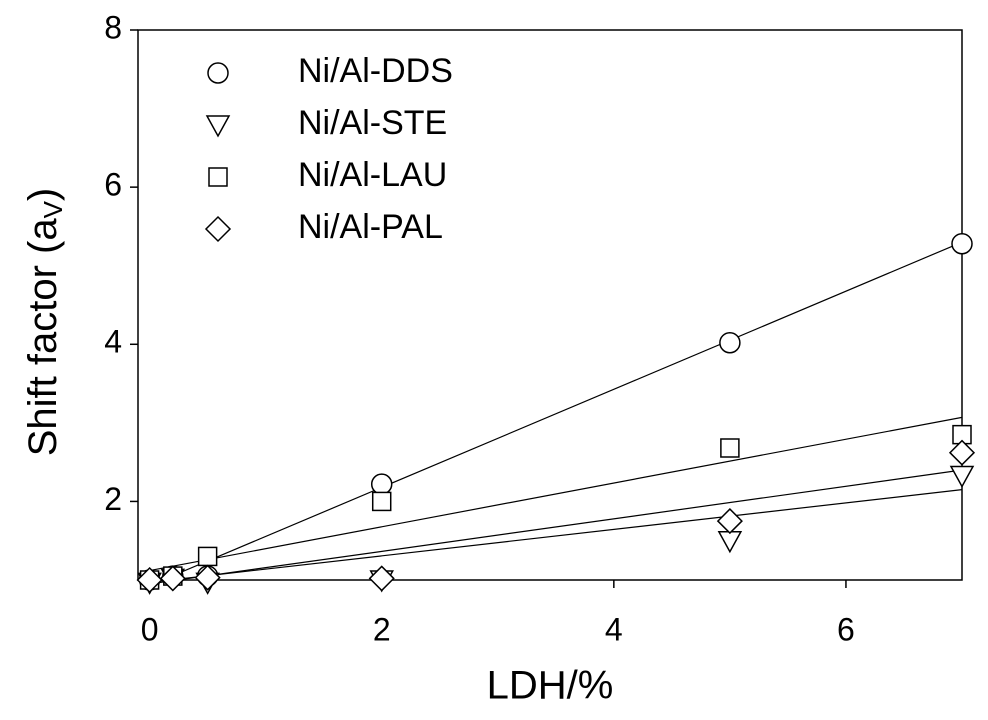 The image size is (988, 720). I want to click on x-tick-label: 2, so click(382, 629).